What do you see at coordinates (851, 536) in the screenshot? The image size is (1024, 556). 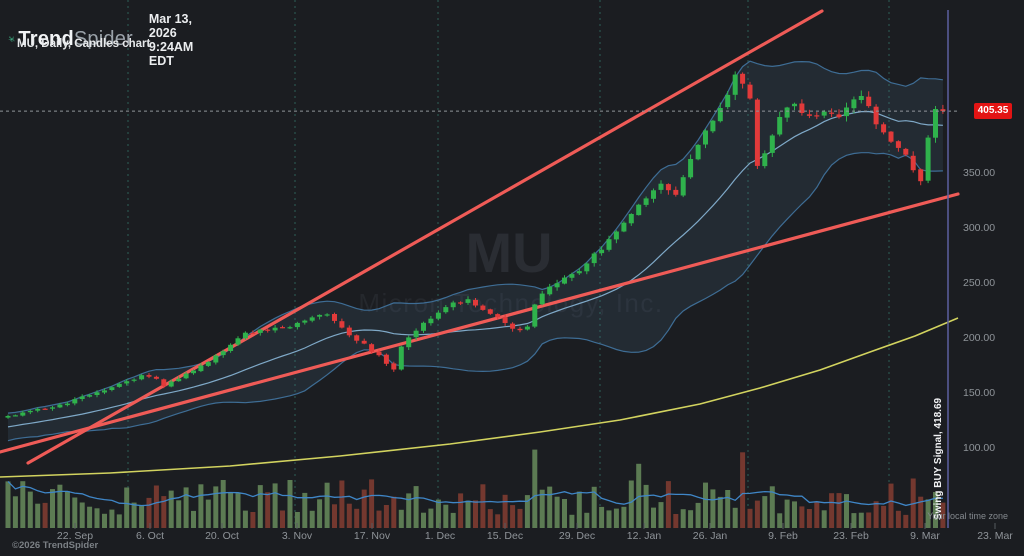 I see `time-axis-label: 23. Feb` at bounding box center [851, 536].